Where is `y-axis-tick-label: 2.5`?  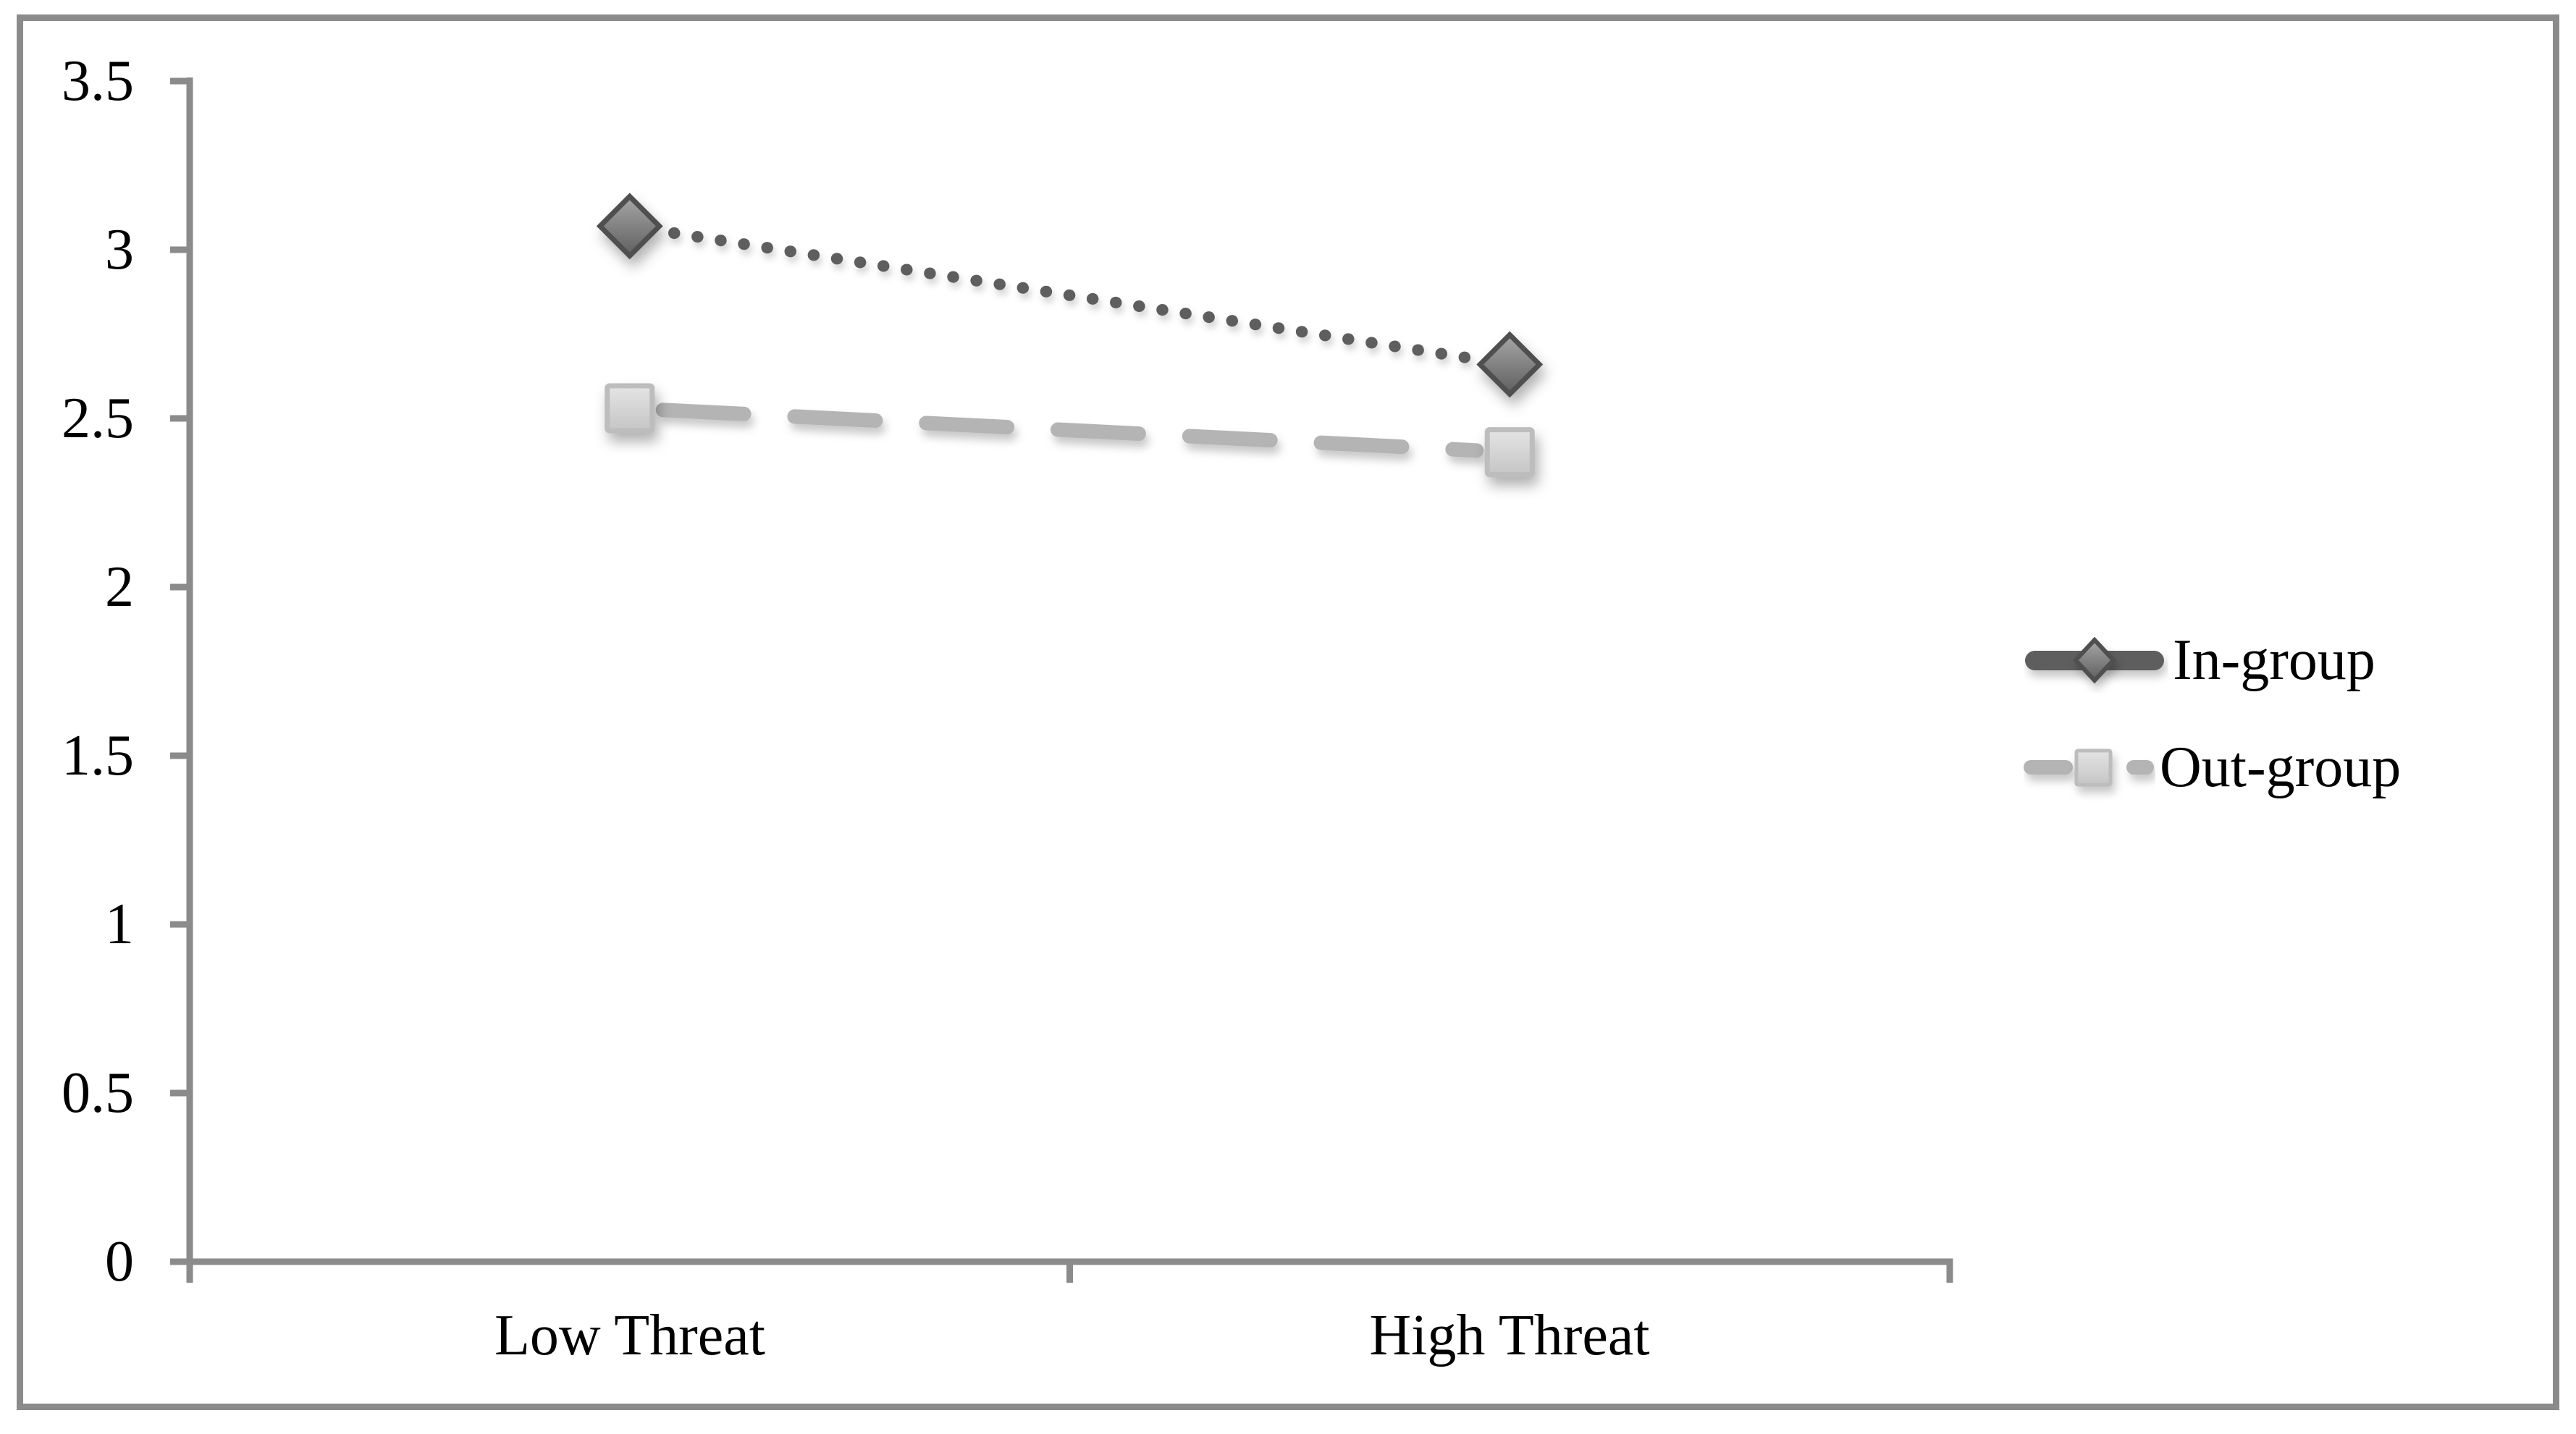 y-axis-tick-label: 2.5 is located at coordinates (98, 418).